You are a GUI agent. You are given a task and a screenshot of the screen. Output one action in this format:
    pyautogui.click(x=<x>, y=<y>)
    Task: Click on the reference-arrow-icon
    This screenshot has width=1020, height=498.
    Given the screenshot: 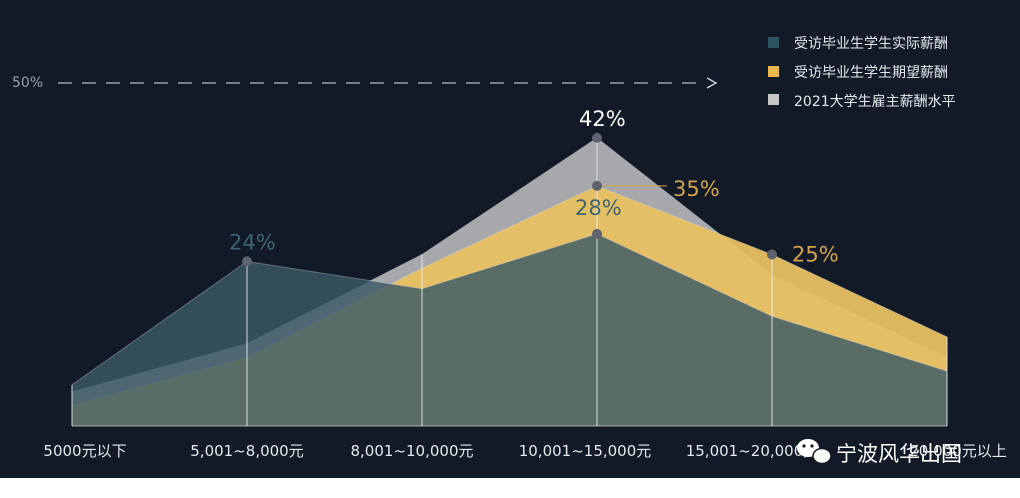 What is the action you would take?
    pyautogui.click(x=712, y=83)
    